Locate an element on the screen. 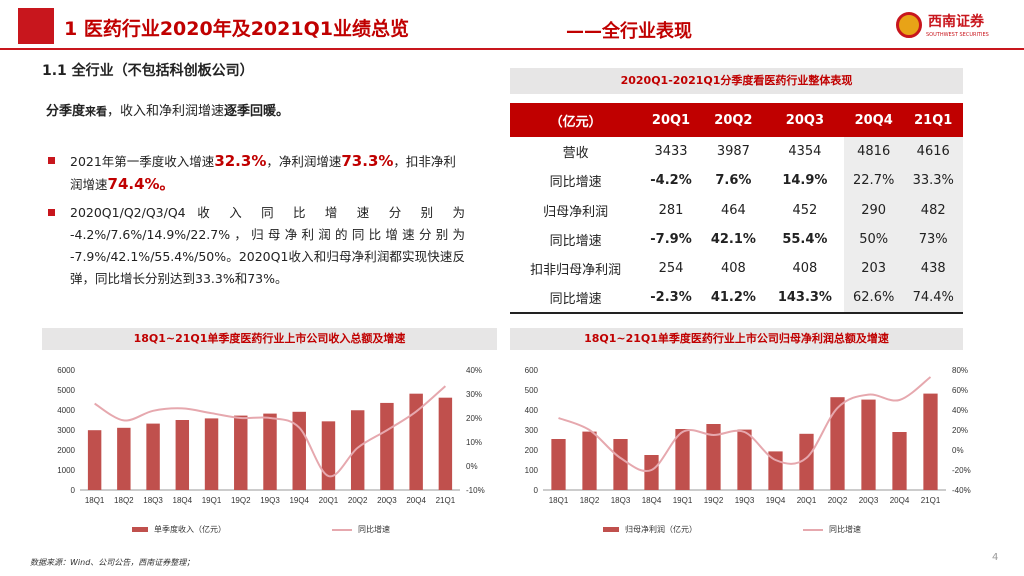  x-tick-label: 21Q1 is located at coordinates (446, 500).